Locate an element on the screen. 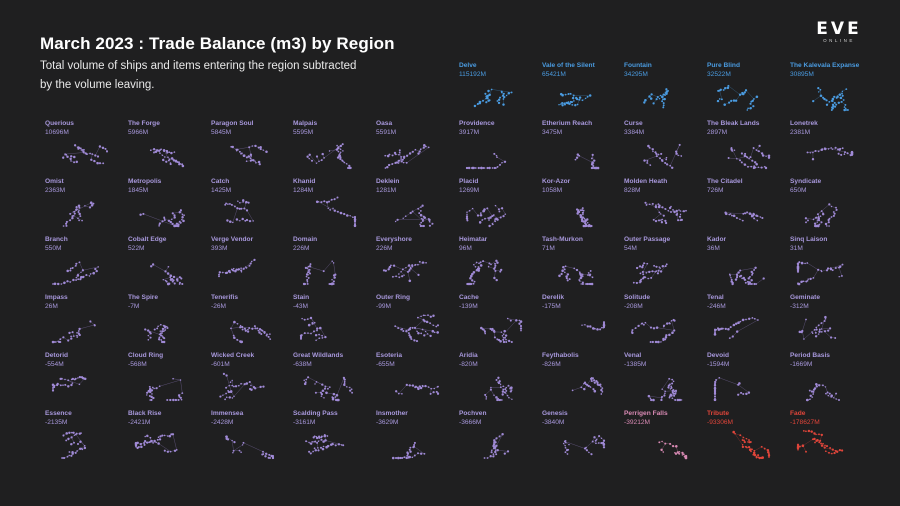 This screenshot has width=900, height=506. region-name: Pure Blind is located at coordinates (723, 65).